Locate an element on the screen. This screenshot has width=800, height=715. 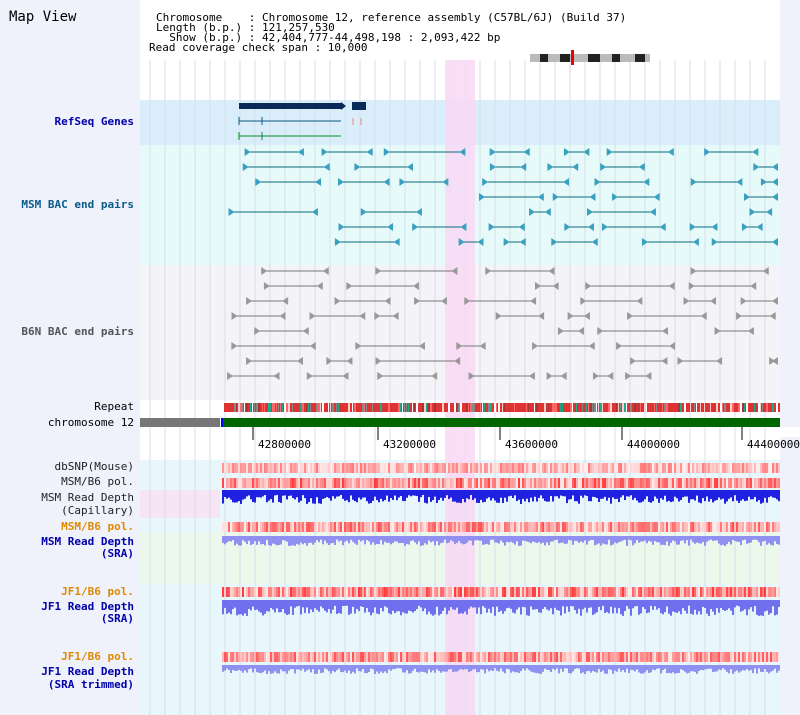
jf1-b6-pol-trim-label: JF1/B6 pol. is located at coordinates (97, 656).